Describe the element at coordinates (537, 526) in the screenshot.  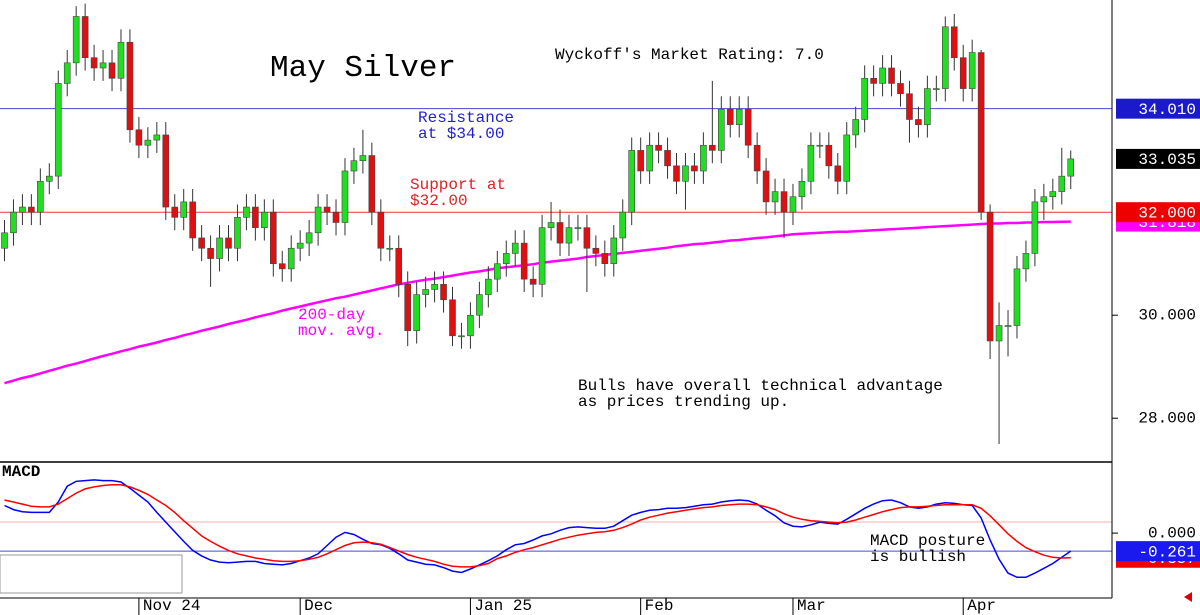
I see `macd-line` at that location.